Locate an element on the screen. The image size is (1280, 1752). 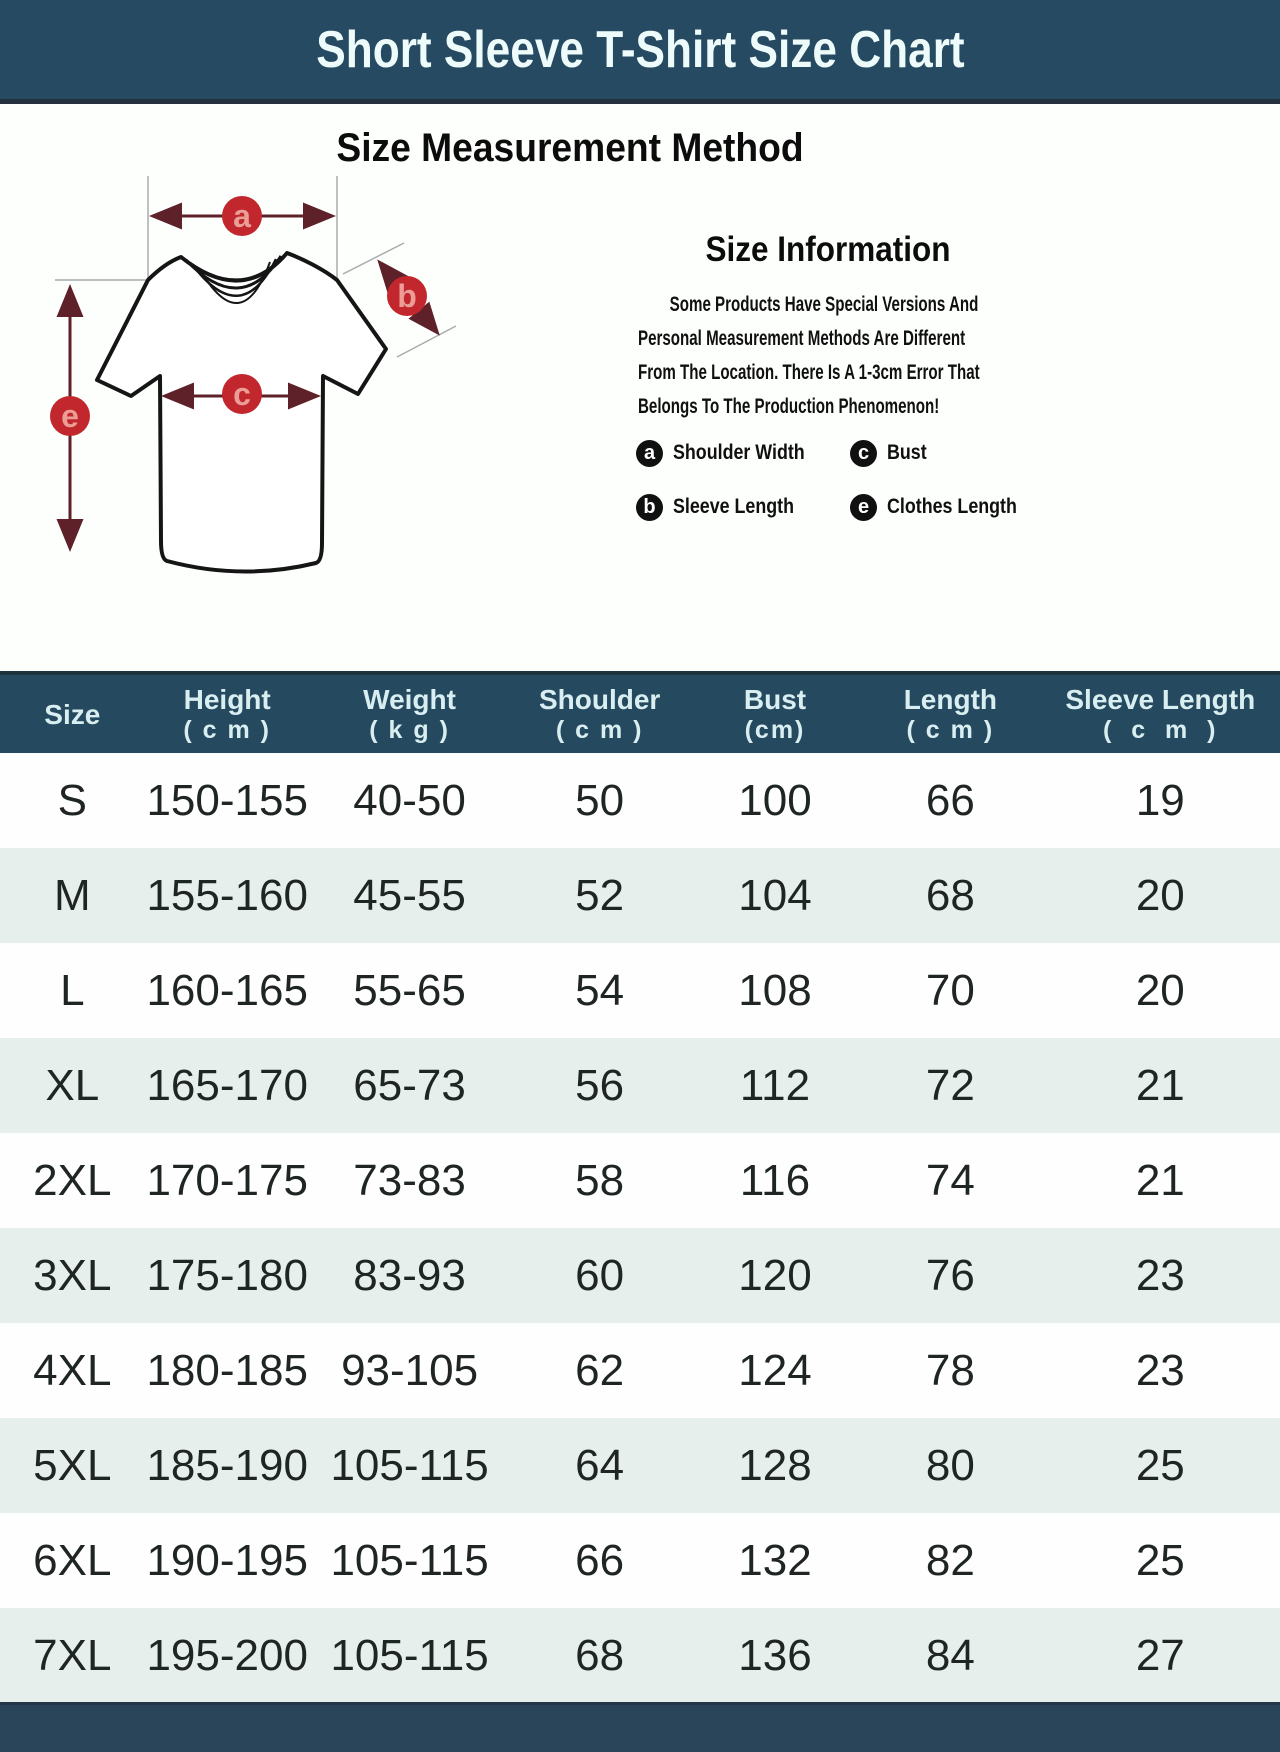
col-header-size: Size is located at coordinates (72, 712).